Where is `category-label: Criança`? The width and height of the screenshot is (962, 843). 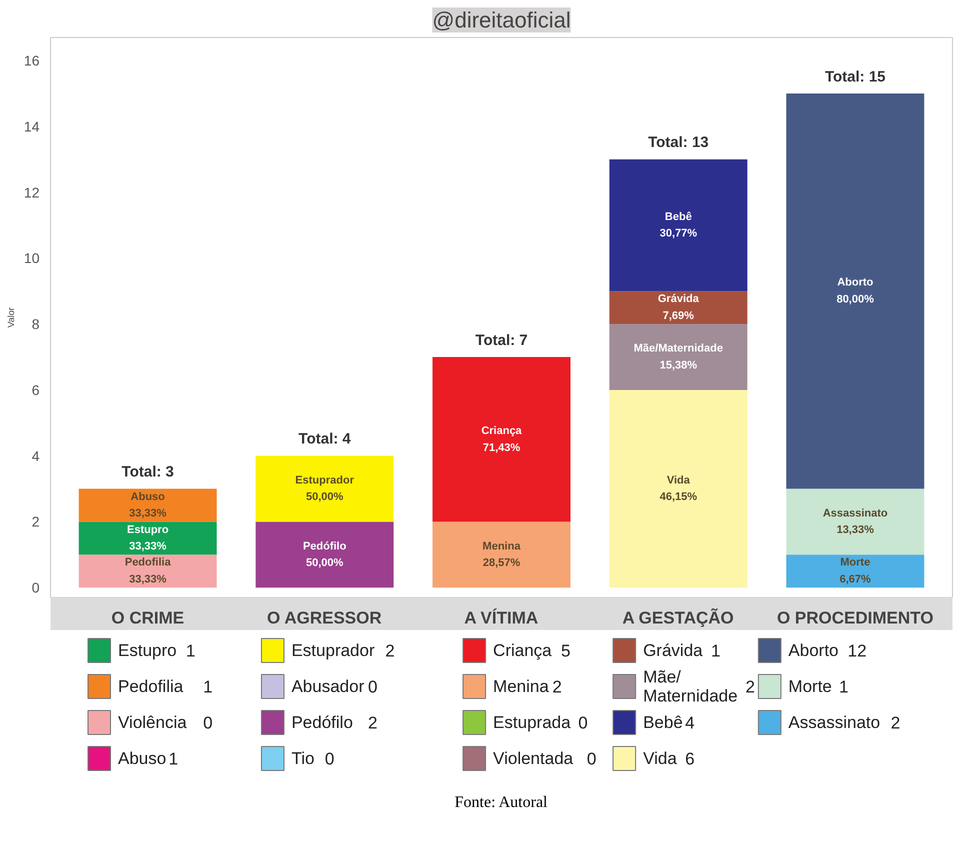 category-label: Criança is located at coordinates (522, 650).